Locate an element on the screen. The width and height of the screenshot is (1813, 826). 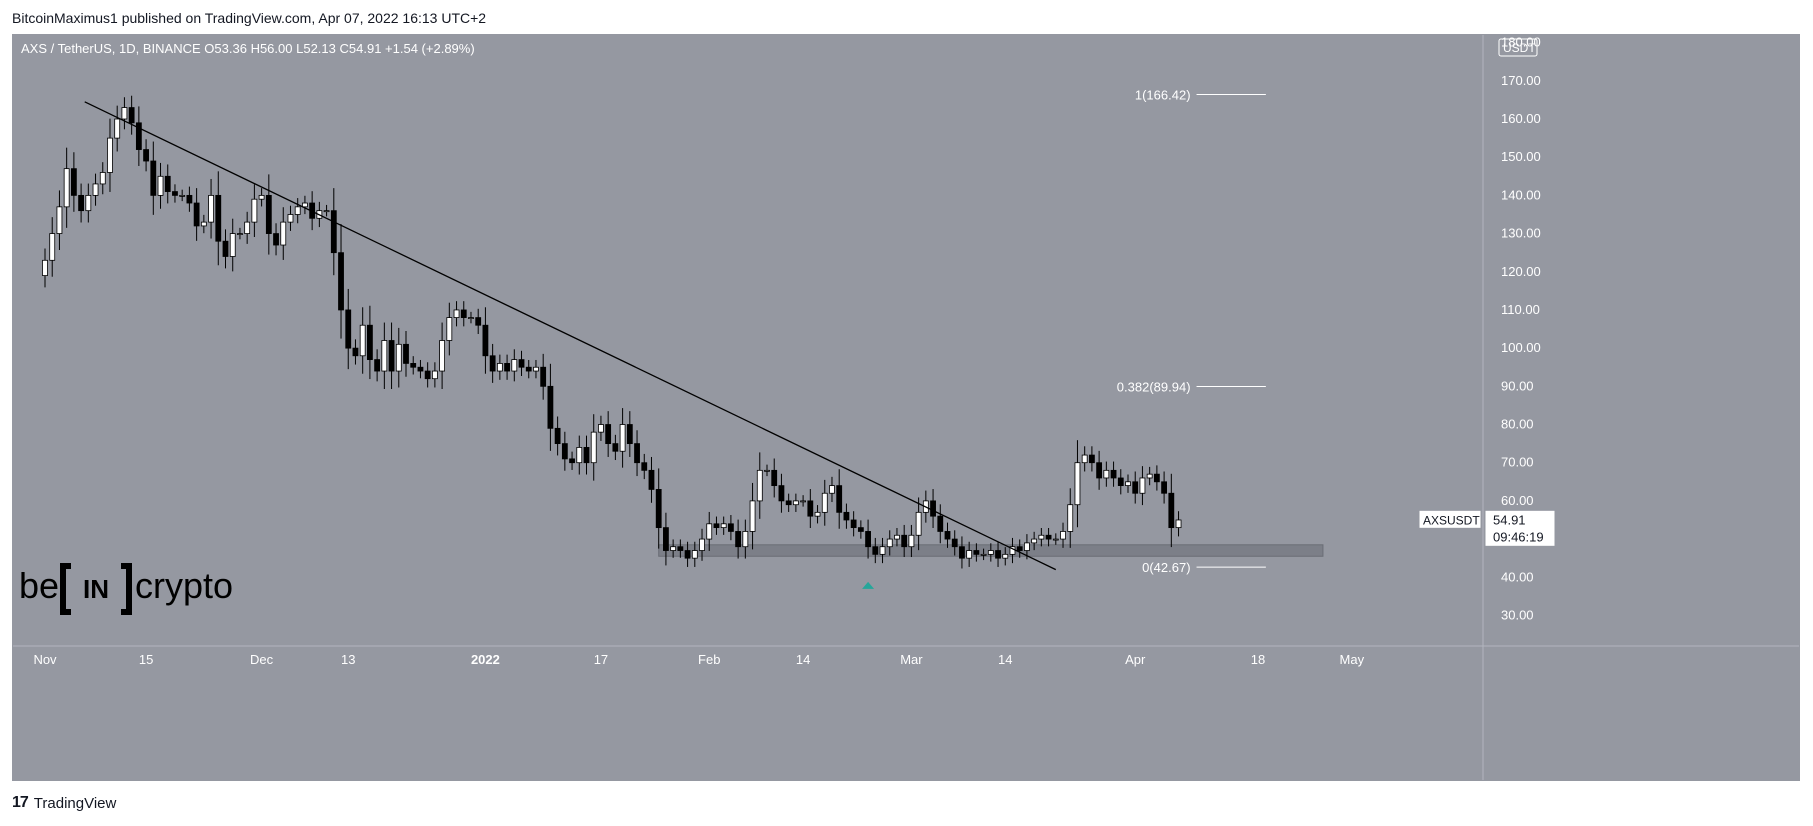
y-tick-label: 80.00 is located at coordinates (1517, 424).